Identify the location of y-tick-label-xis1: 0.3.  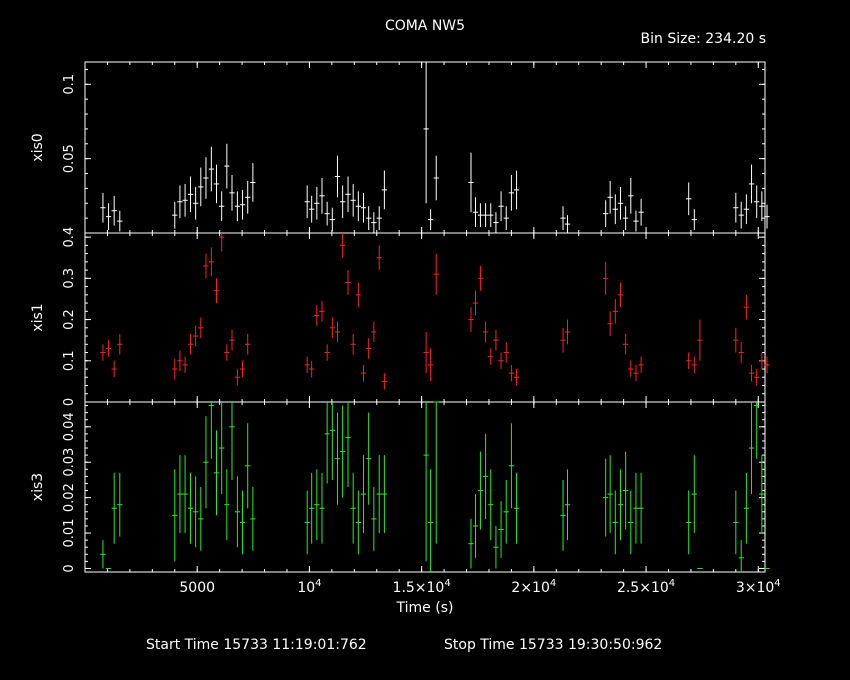
(69, 278).